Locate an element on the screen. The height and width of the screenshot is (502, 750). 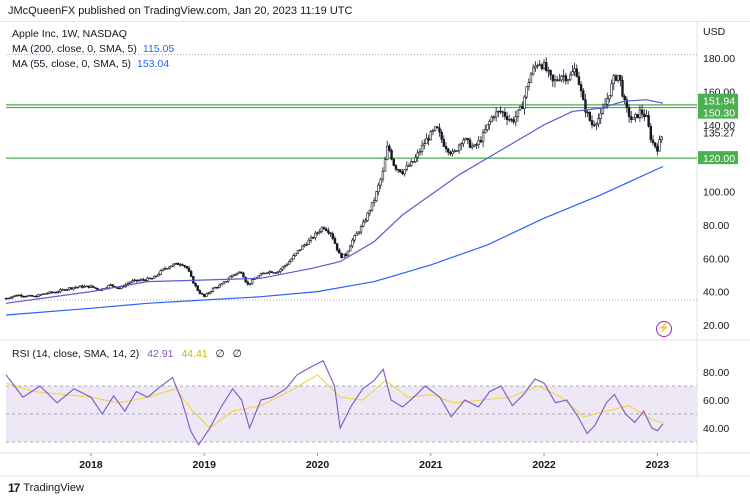
time-axis-label: 2021 is located at coordinates (431, 465).